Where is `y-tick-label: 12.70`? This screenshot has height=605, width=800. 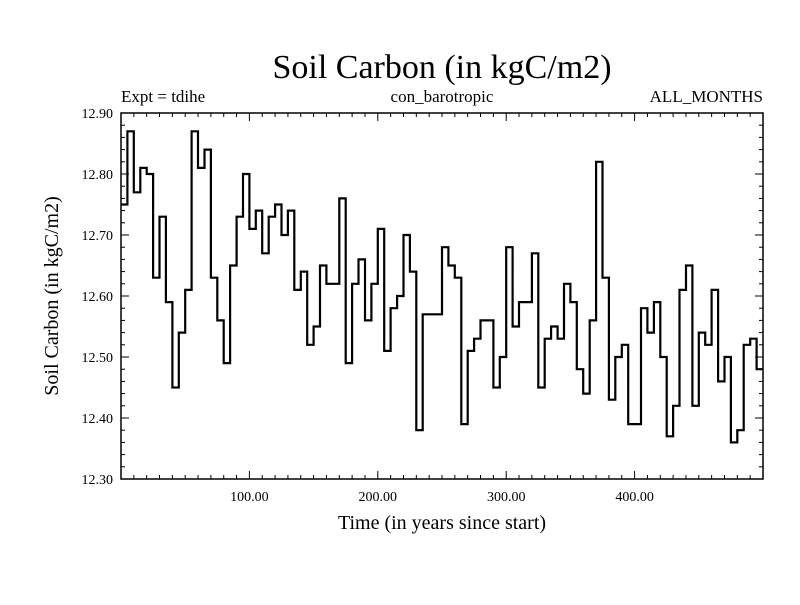
y-tick-label: 12.70 is located at coordinates (98, 236).